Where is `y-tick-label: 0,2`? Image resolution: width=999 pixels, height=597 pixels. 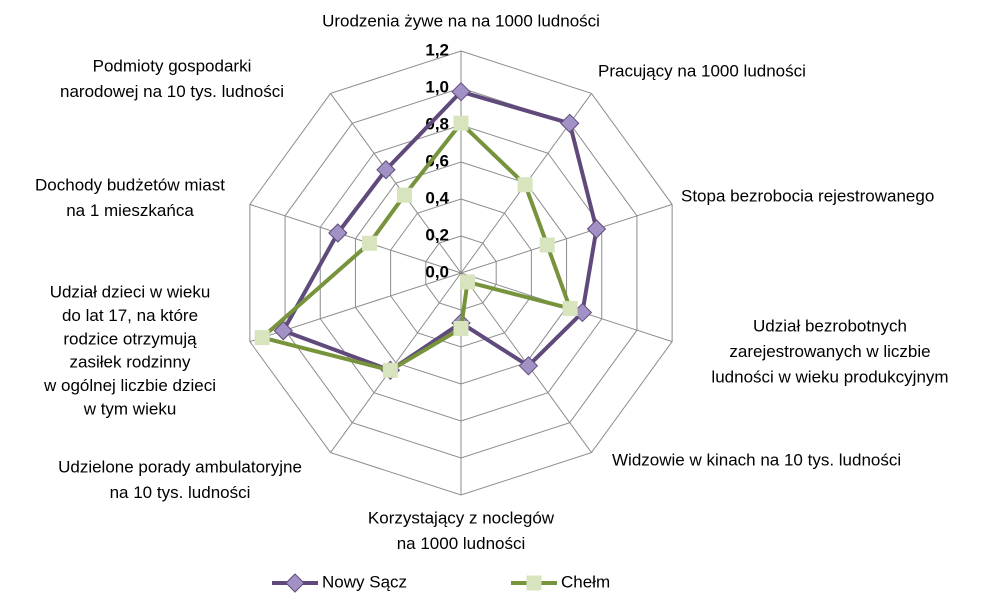
y-tick-label: 0,2 is located at coordinates (437, 234).